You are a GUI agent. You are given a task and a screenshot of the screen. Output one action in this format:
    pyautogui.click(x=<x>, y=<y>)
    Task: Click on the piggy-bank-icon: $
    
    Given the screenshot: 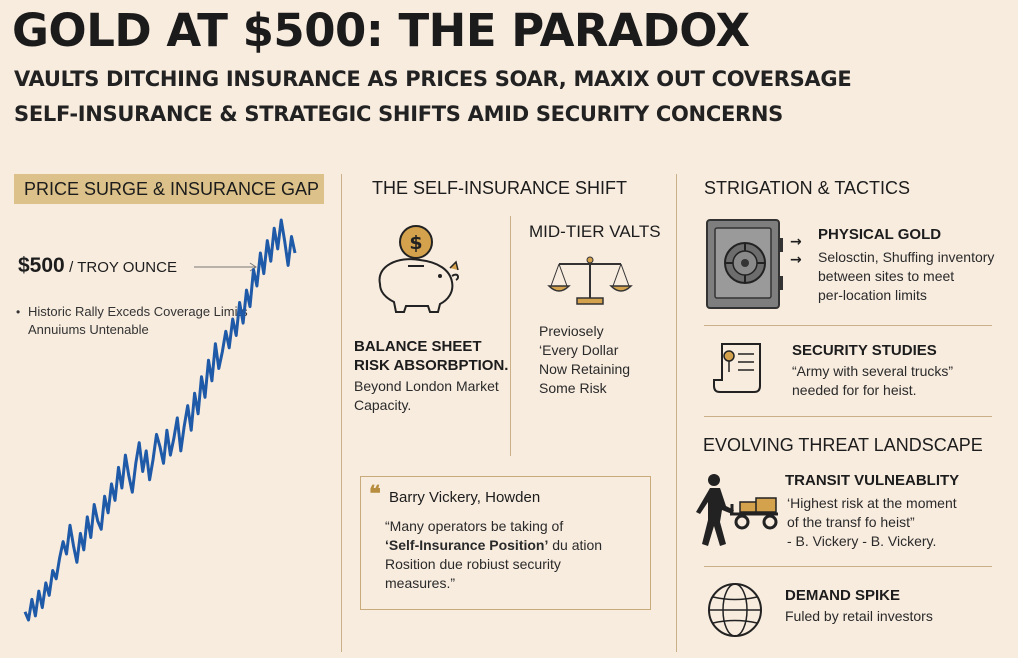 What is the action you would take?
    pyautogui.click(x=419, y=269)
    